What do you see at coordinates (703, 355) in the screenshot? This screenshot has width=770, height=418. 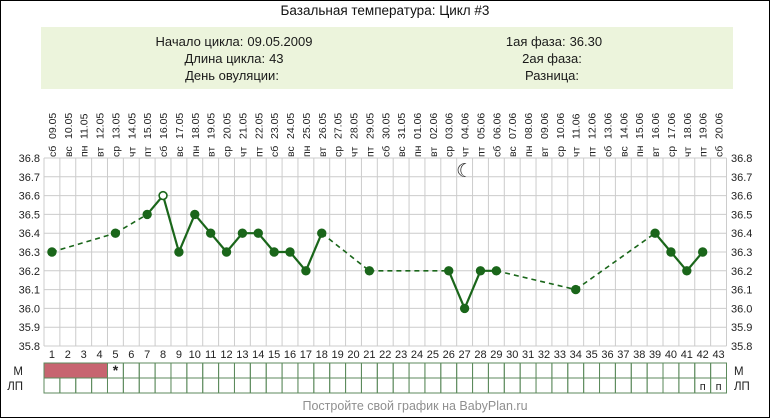 I see `day-number: 42` at bounding box center [703, 355].